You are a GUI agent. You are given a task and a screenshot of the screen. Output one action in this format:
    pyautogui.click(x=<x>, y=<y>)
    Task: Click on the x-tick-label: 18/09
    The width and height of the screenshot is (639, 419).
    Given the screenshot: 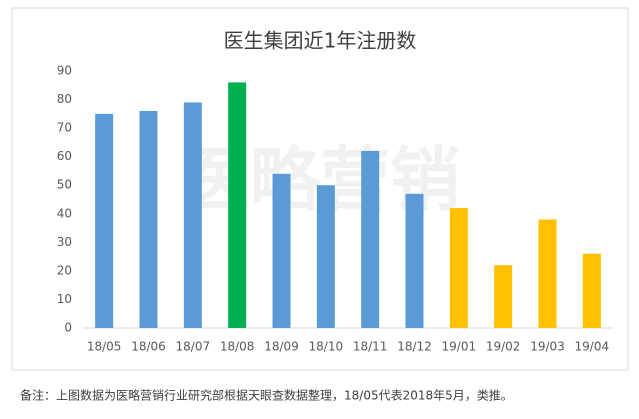 What is the action you would take?
    pyautogui.click(x=281, y=347)
    